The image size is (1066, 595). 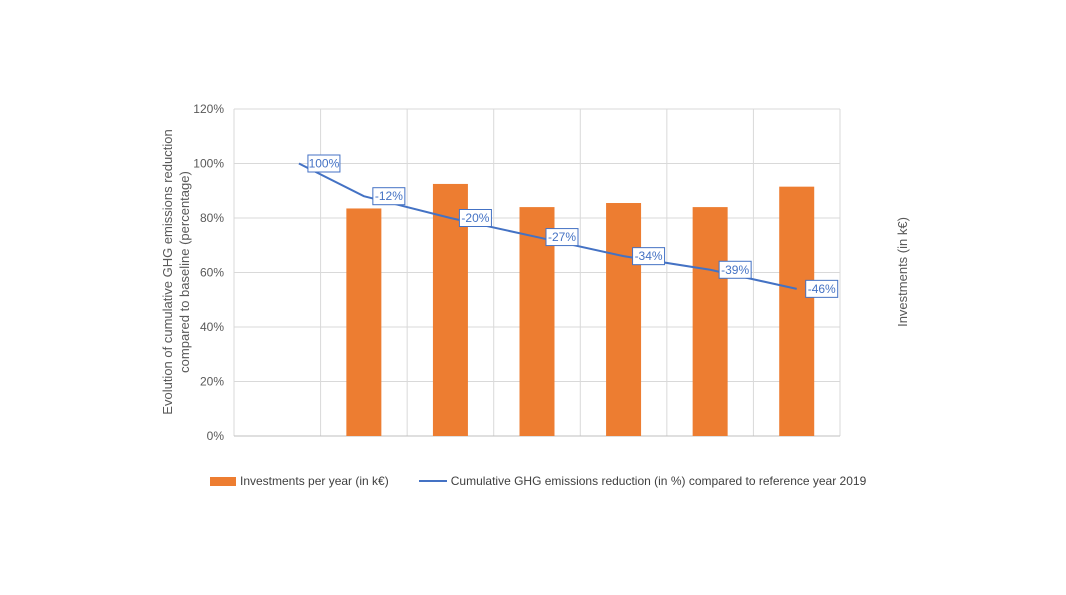 I want to click on y-axis-title-line: compared to baseline (percentage), so click(x=184, y=272).